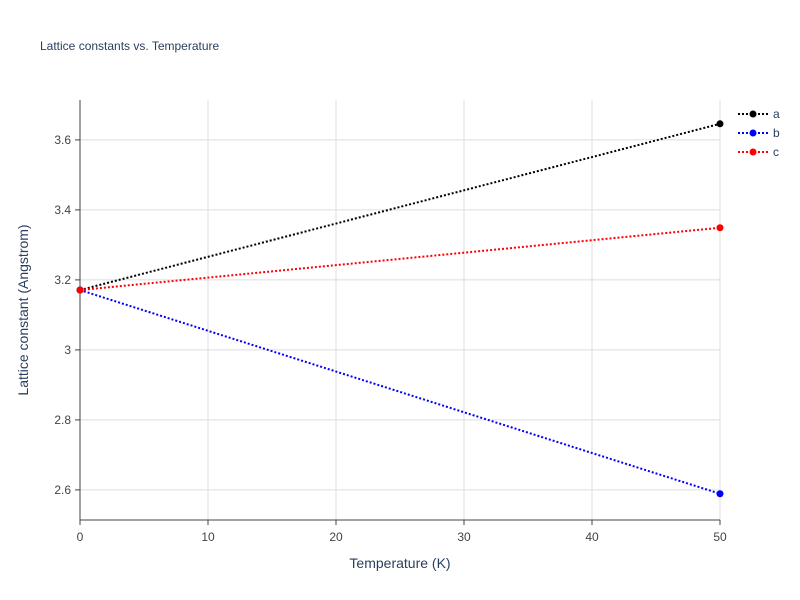  I want to click on y-tick-label: 3.6, so click(62, 140).